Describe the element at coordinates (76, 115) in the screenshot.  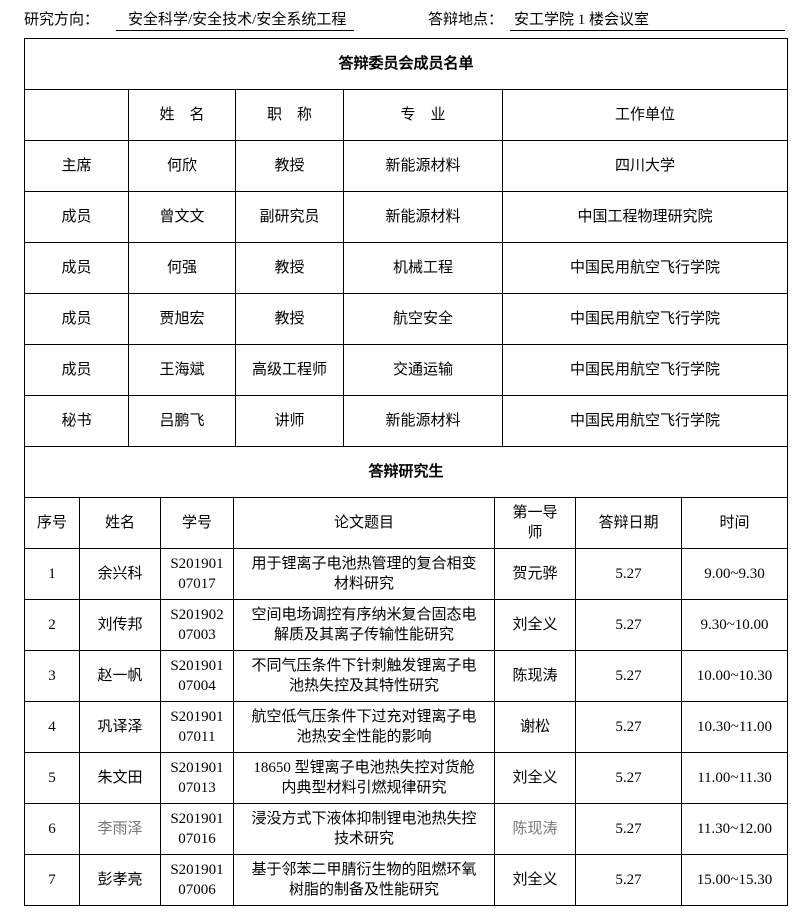
I see `column-header` at that location.